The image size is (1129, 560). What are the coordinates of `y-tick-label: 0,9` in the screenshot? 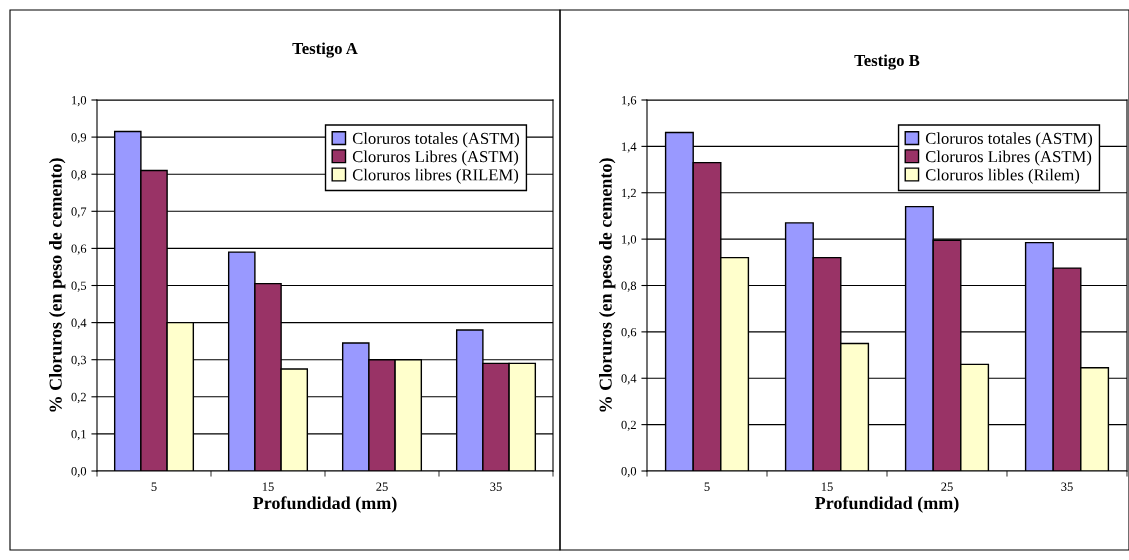 It's located at (79, 138).